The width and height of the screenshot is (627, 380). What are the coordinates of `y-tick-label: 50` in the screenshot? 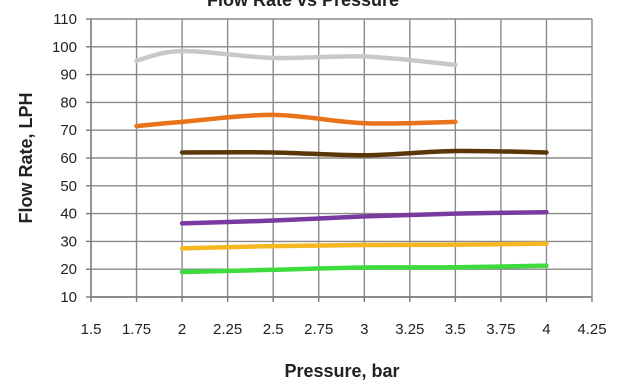 It's located at (68, 186).